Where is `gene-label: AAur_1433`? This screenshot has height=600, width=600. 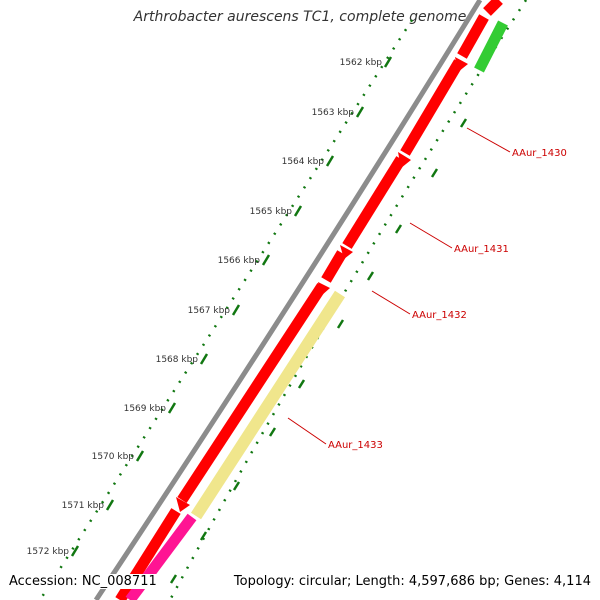 gene-label: AAur_1433 is located at coordinates (355, 445).